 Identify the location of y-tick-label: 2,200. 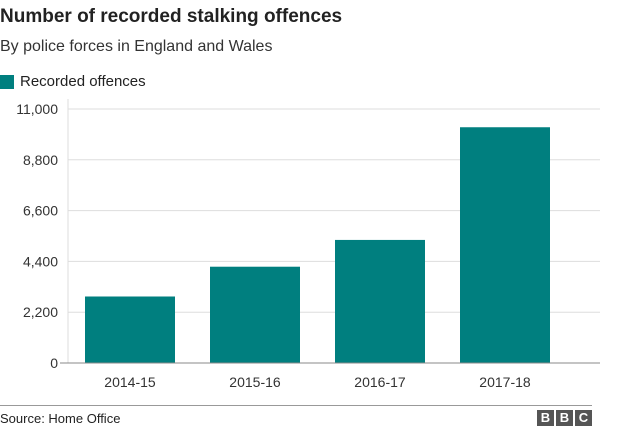
(40, 312).